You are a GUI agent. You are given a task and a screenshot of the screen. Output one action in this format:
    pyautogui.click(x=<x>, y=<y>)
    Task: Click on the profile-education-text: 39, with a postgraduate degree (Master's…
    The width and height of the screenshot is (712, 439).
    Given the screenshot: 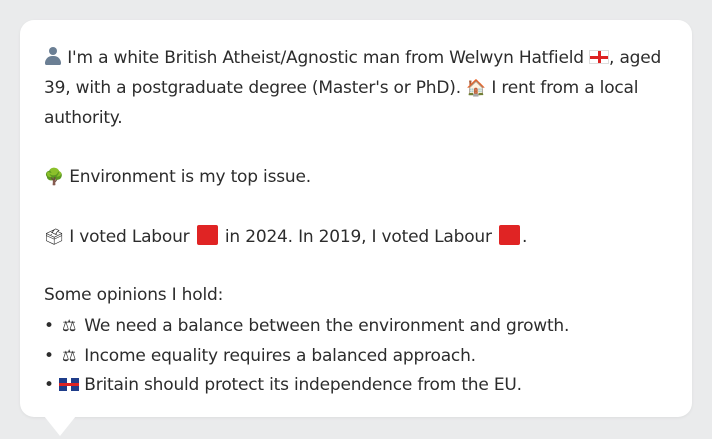 What is the action you would take?
    pyautogui.click(x=252, y=88)
    